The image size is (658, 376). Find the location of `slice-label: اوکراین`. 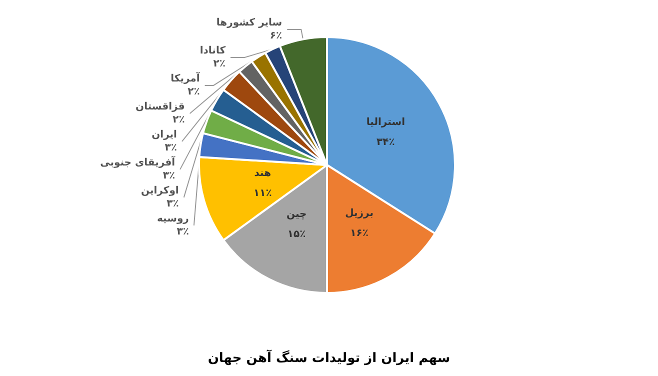

slice-label: اوکراین is located at coordinates (159, 190).